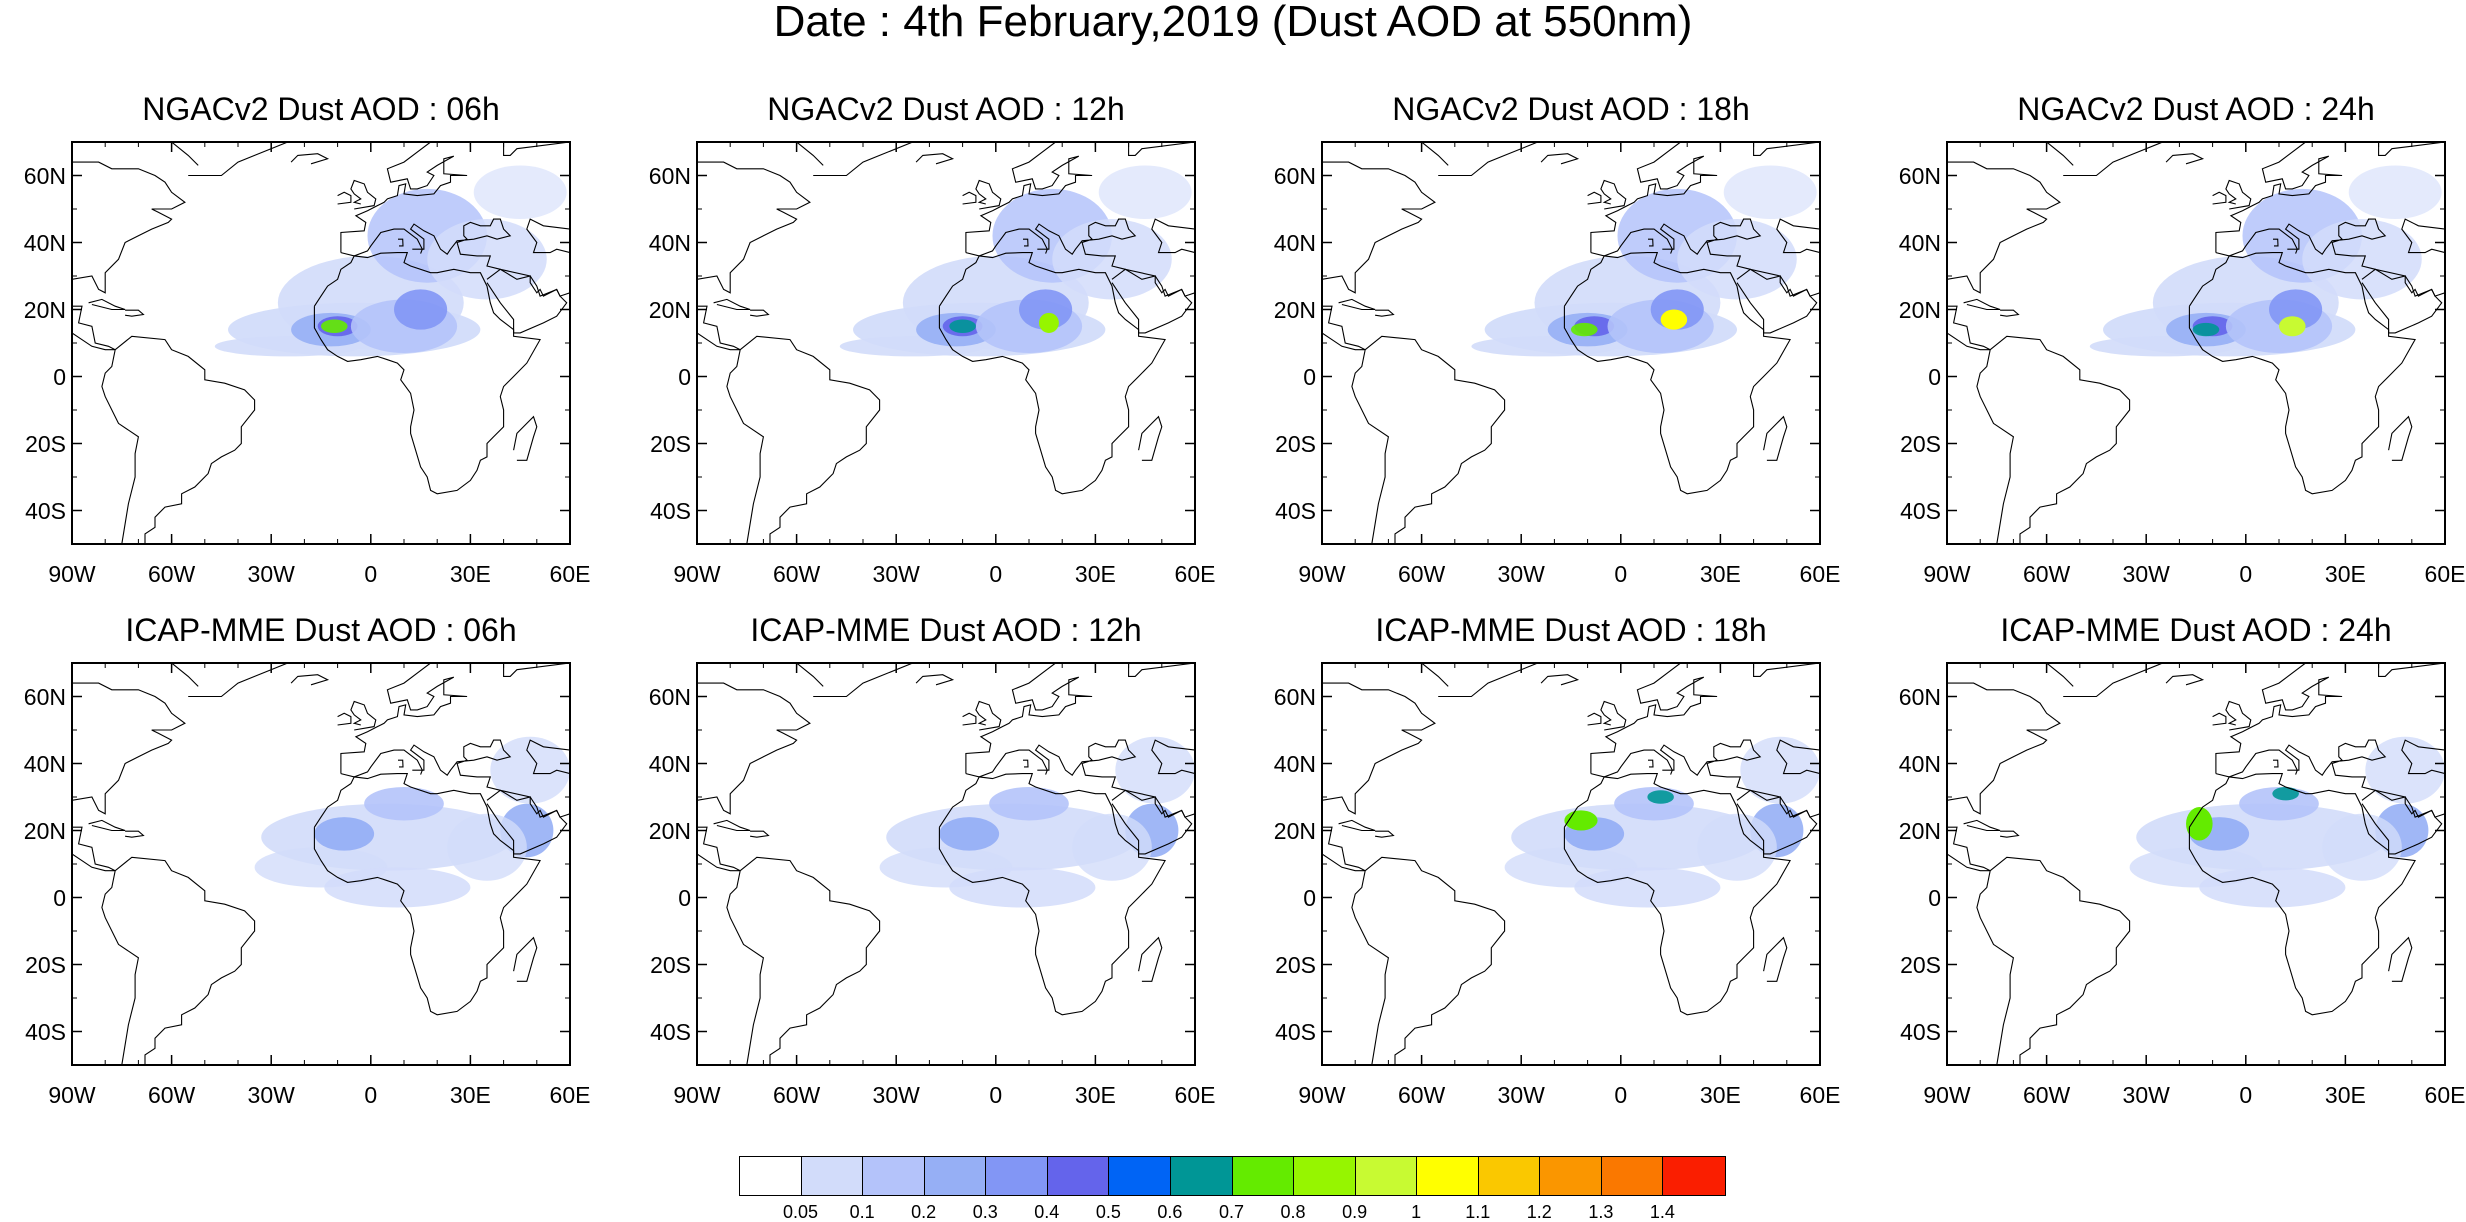  I want to click on panel-title: ICAP-MME Dust AOD : 24h, so click(2196, 630).